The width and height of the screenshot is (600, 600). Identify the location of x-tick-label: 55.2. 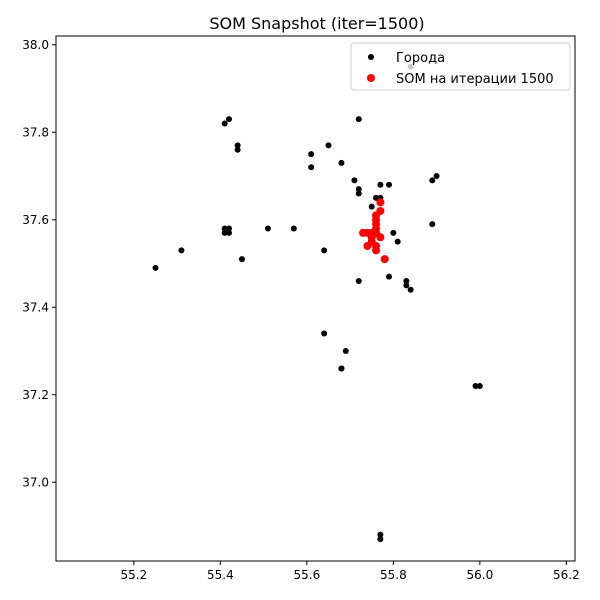
(133, 575).